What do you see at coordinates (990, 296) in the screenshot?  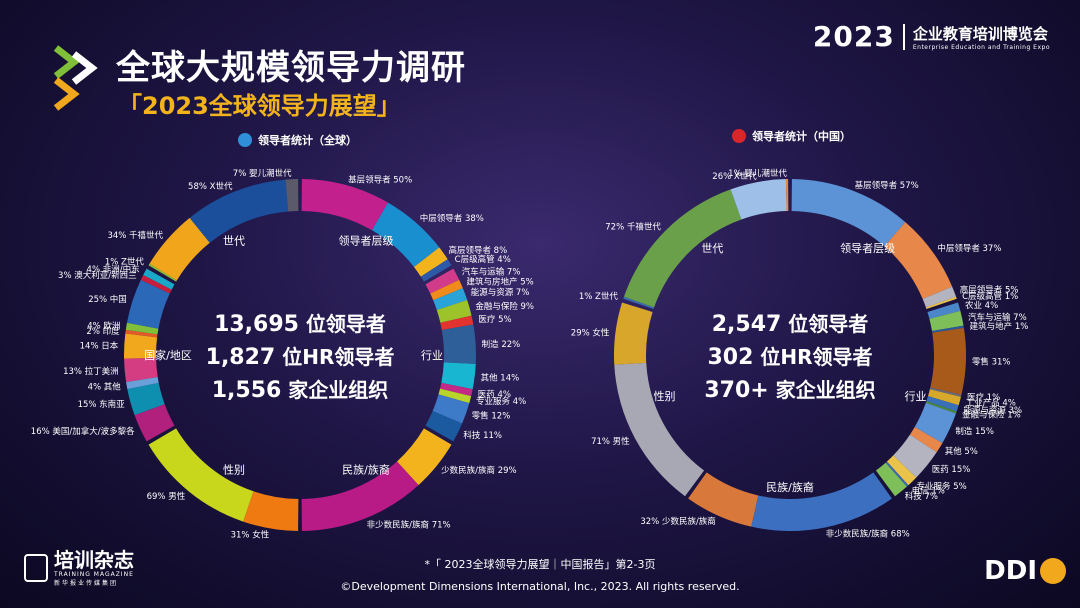 I see `segment-label: C层级高管 1%` at bounding box center [990, 296].